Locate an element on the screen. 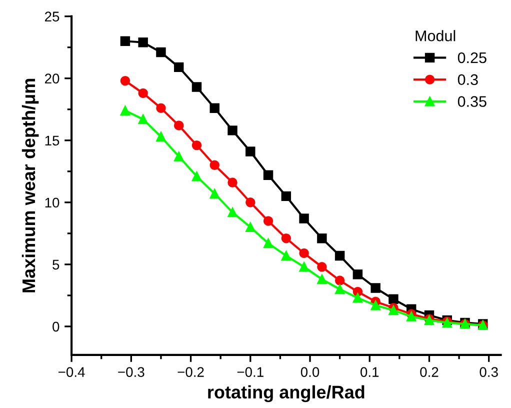  y-axis-title: Maximum wear depth/μm is located at coordinates (30, 185).